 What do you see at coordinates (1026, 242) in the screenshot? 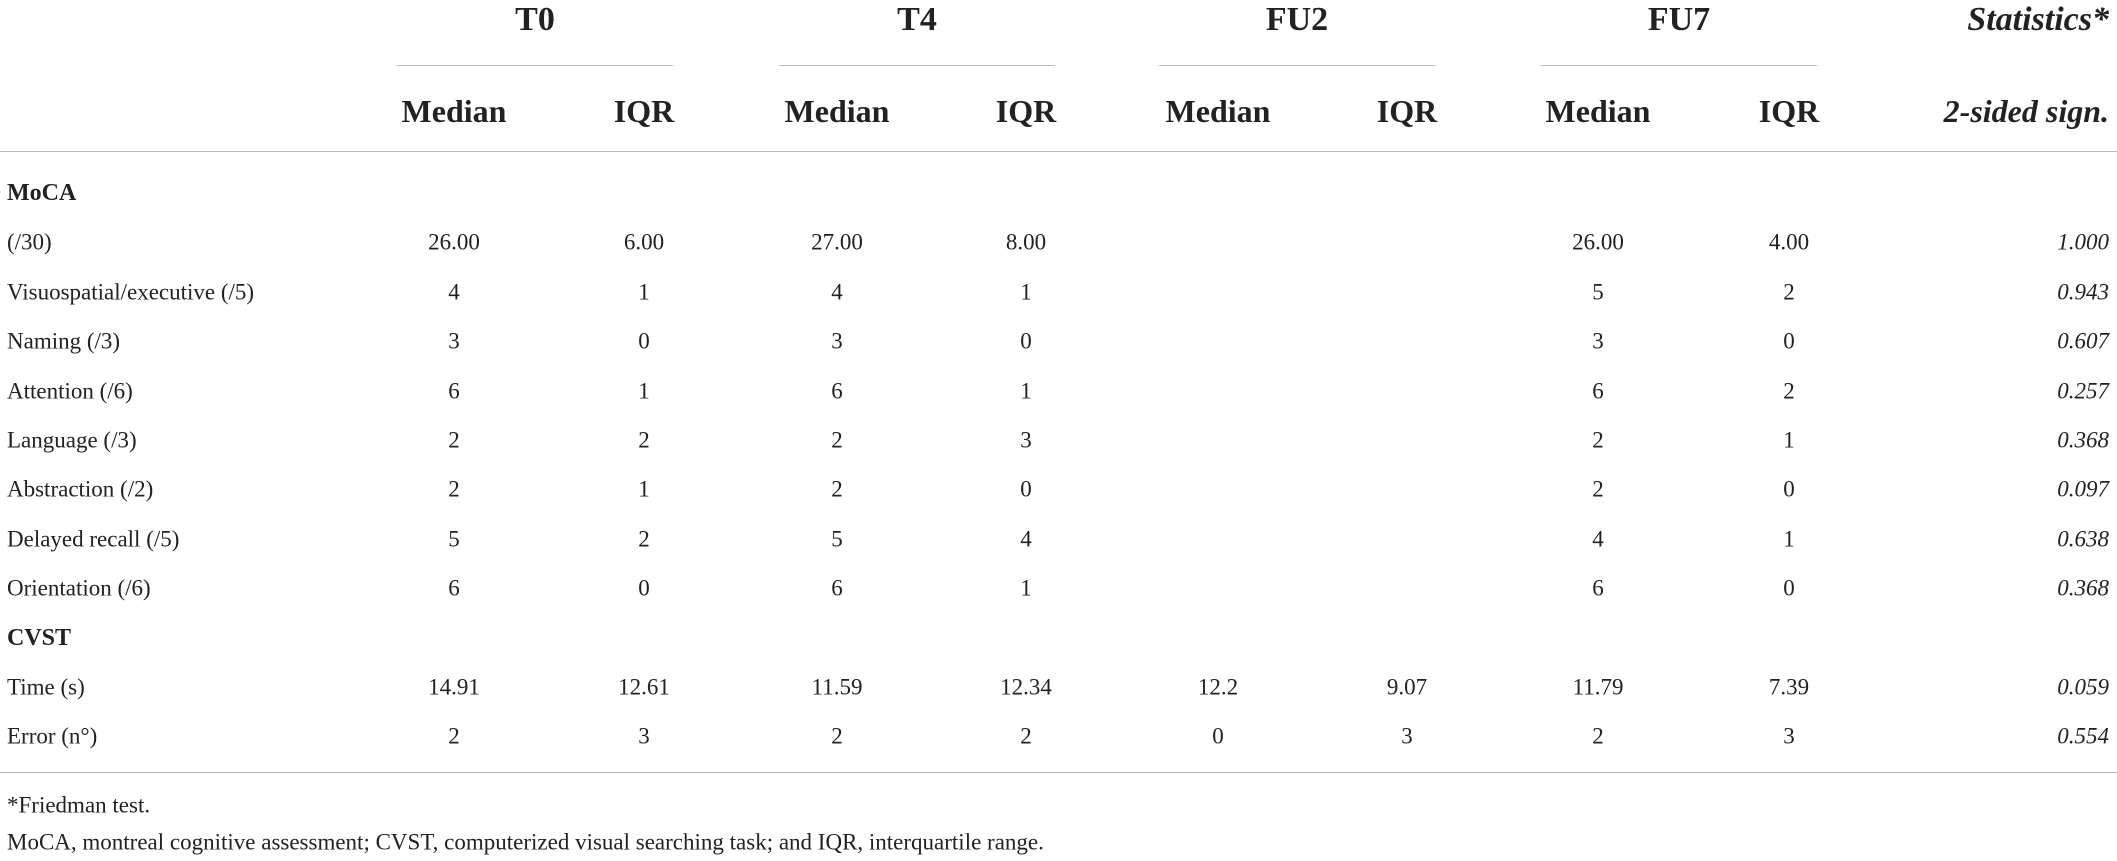
I see `cell: 8.00` at bounding box center [1026, 242].